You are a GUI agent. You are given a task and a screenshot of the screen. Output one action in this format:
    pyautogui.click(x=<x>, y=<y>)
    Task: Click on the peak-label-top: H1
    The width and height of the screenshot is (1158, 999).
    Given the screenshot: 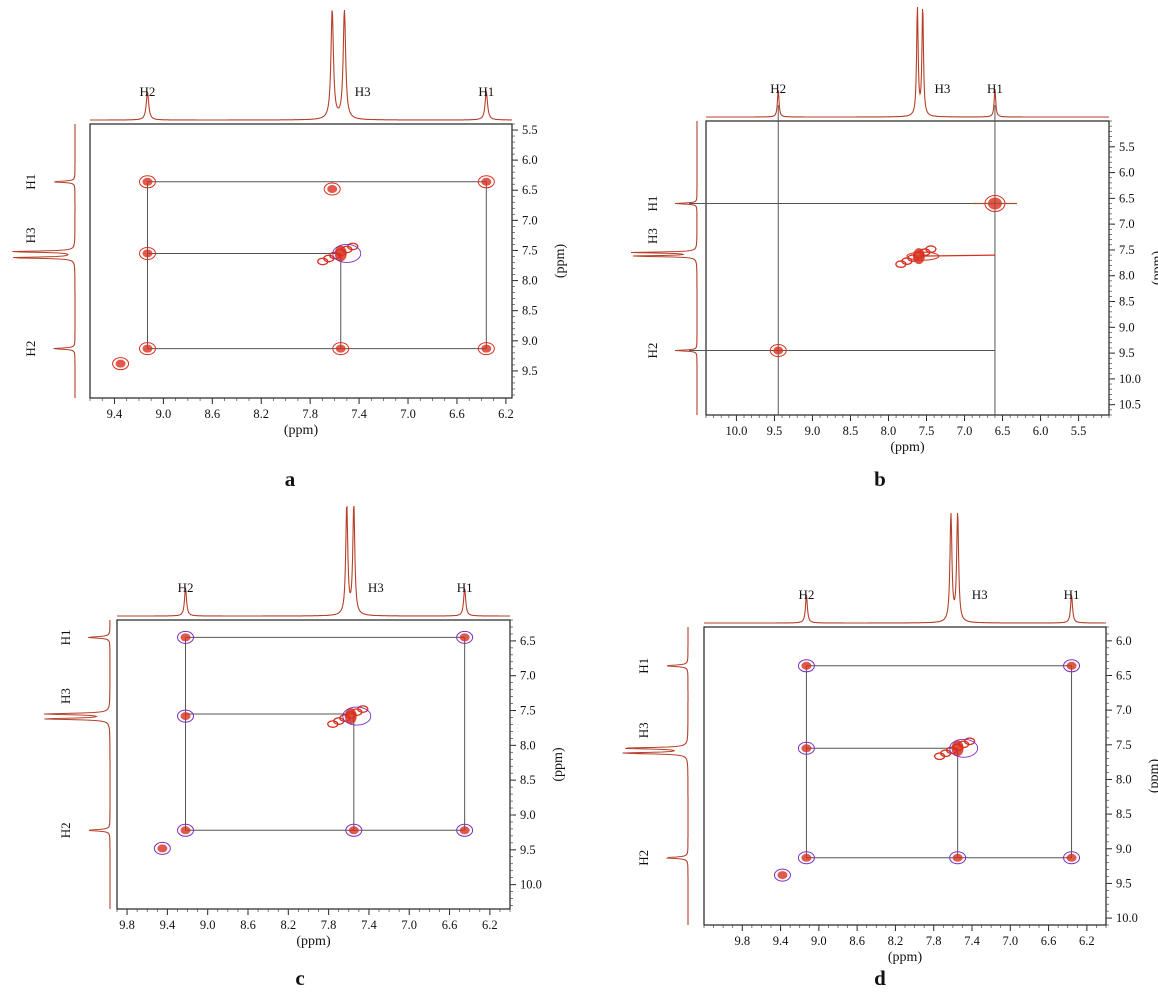 What is the action you would take?
    pyautogui.click(x=465, y=587)
    